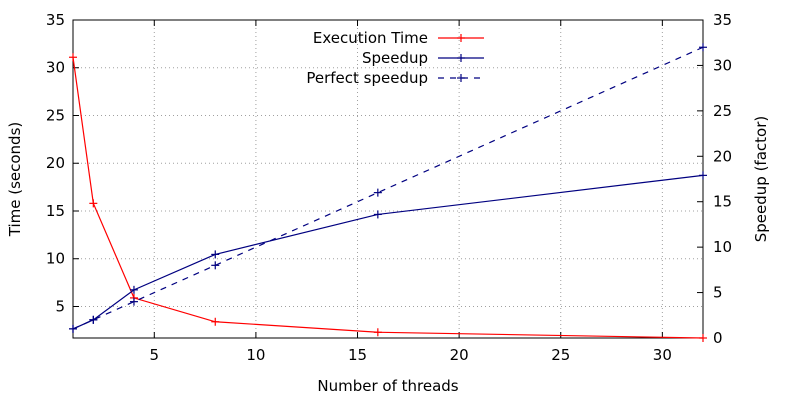  I want to click on legend: Execution Time Speedup Perfect speedup, so click(395, 58).